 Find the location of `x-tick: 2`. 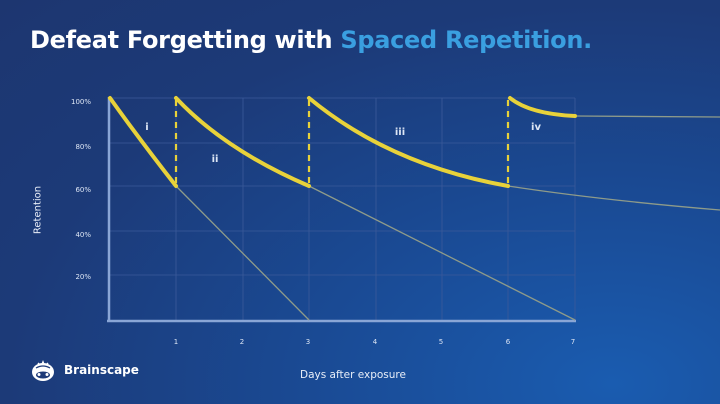

x-tick: 2 is located at coordinates (242, 342).